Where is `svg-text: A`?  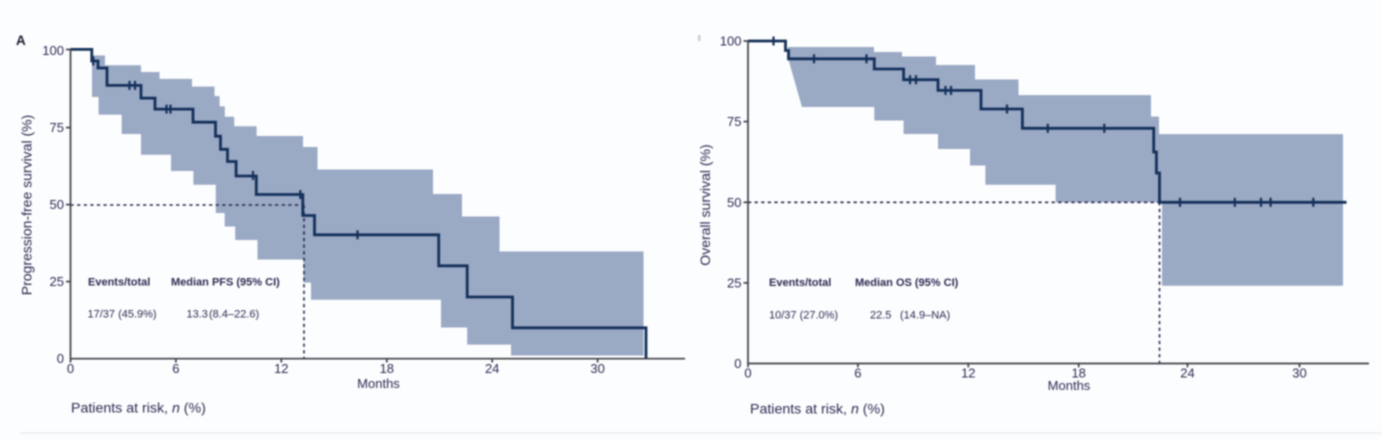
svg-text: A is located at coordinates (21, 40).